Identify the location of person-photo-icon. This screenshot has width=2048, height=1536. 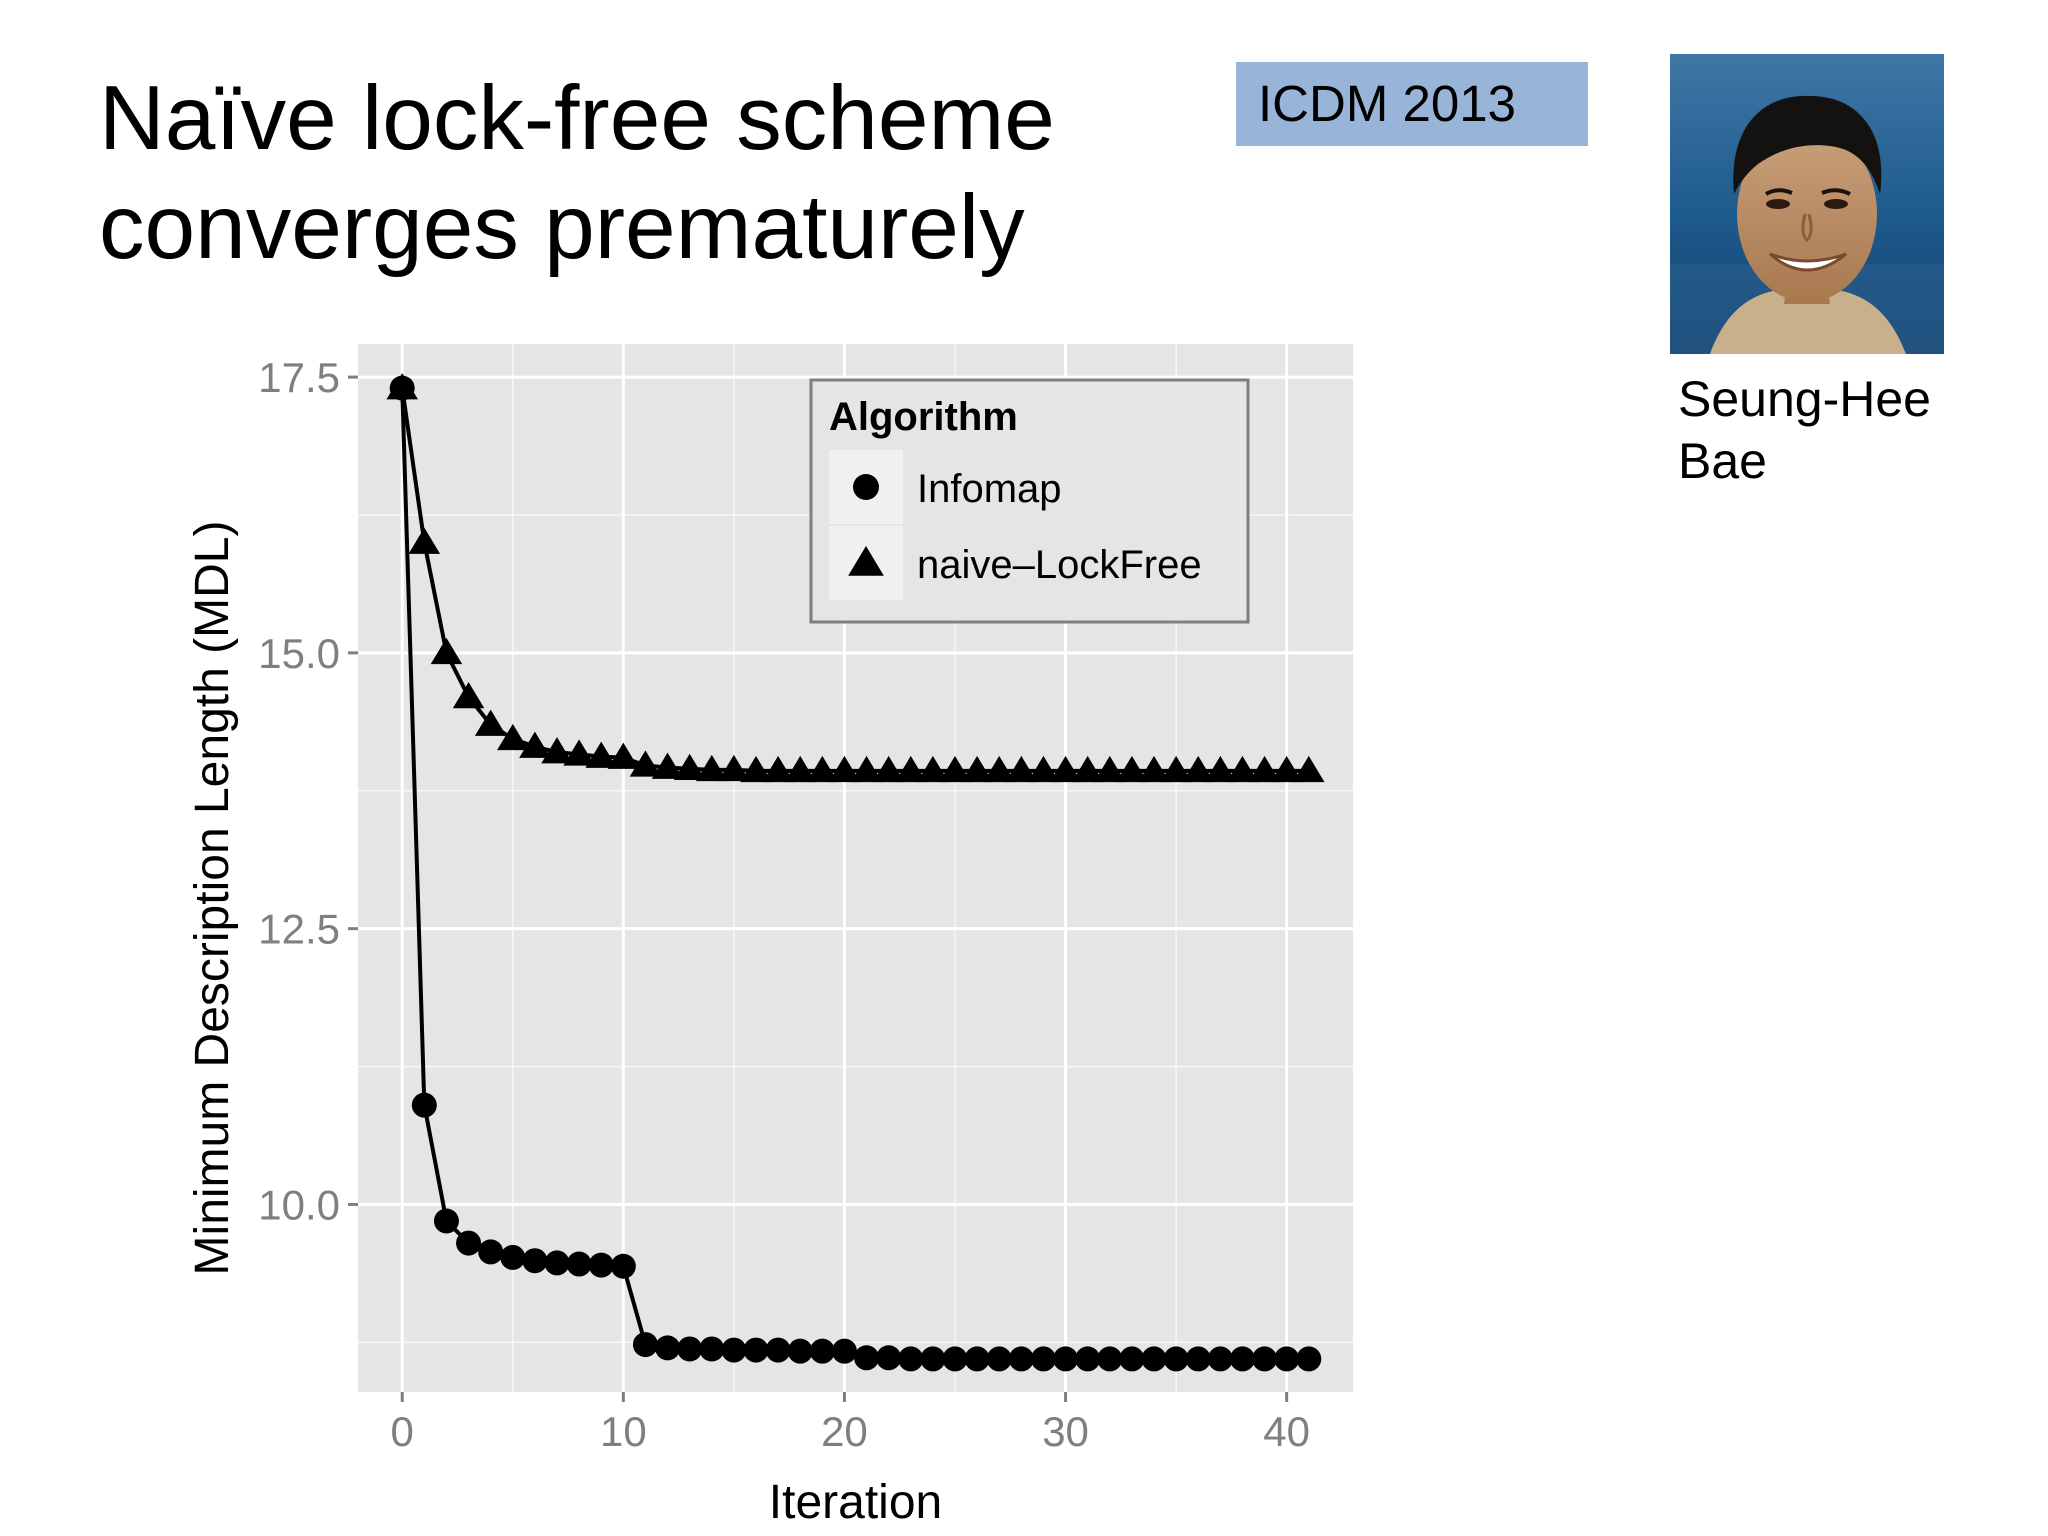
(1807, 204).